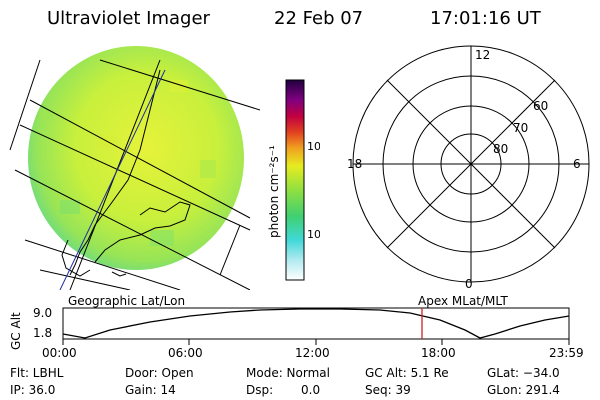  Describe the element at coordinates (185, 353) in the screenshot. I see `altitude-xtick-0600: 06:00` at that location.